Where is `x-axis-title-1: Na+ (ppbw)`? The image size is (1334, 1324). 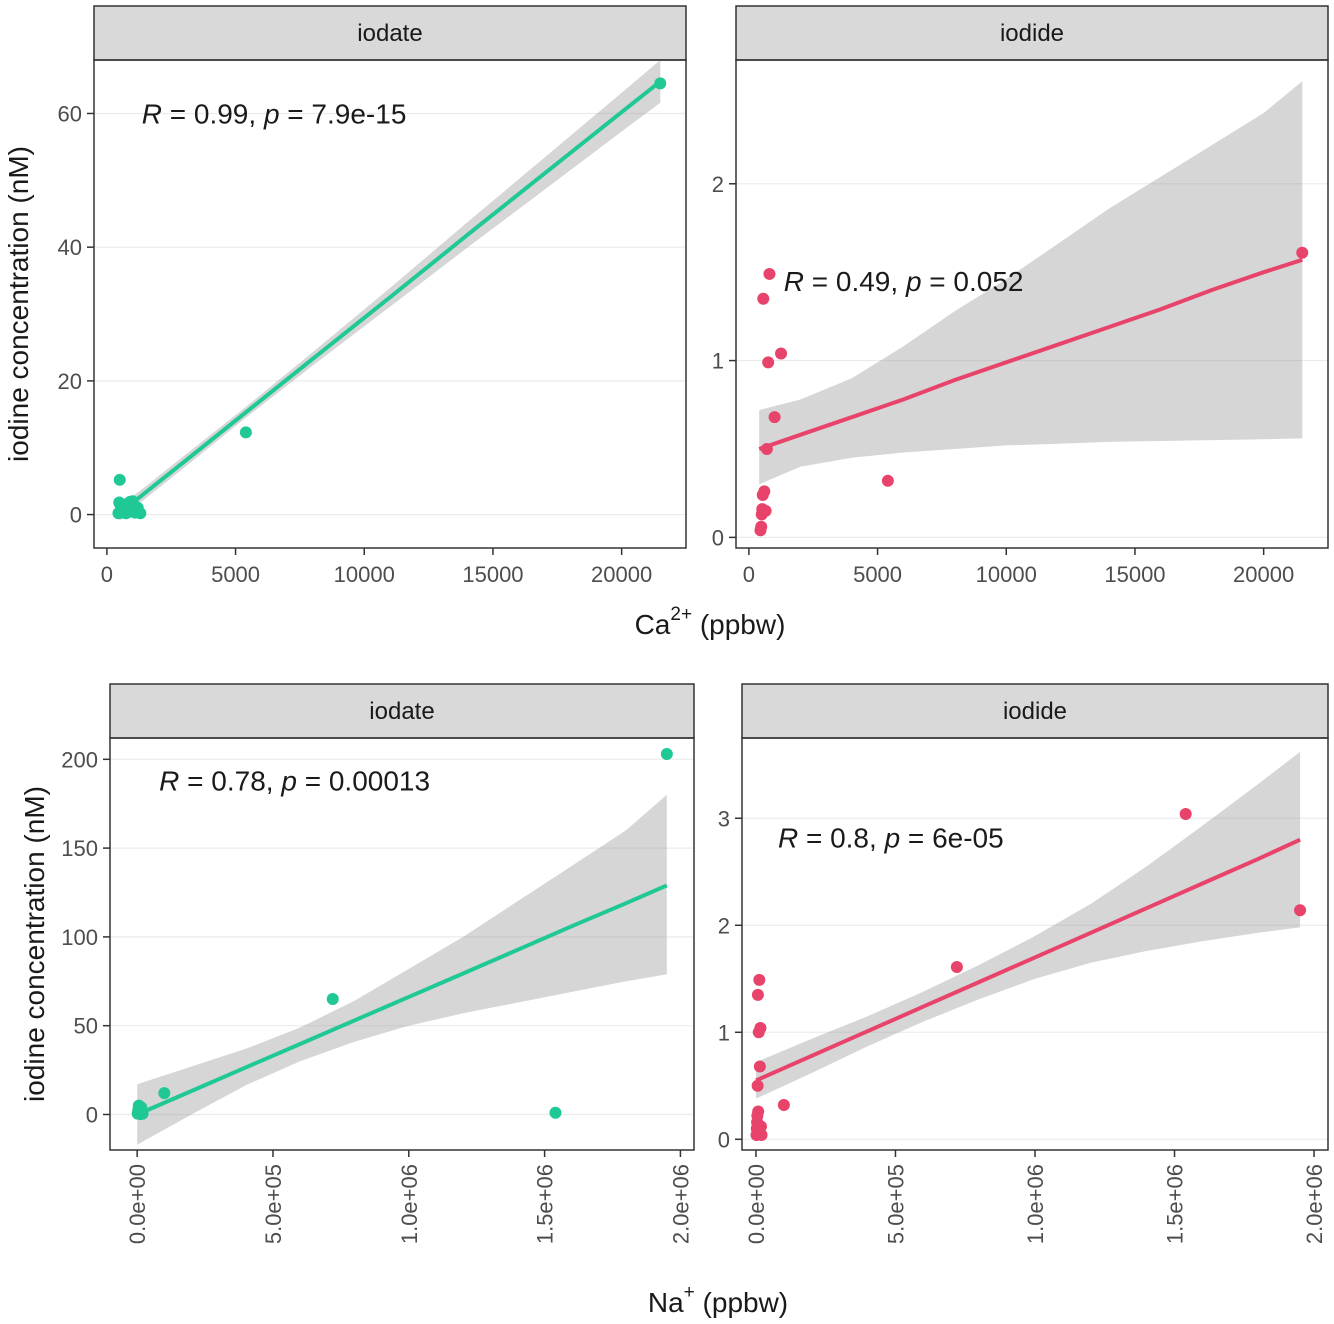 x-axis-title-1: Na+ (ppbw) is located at coordinates (718, 1300).